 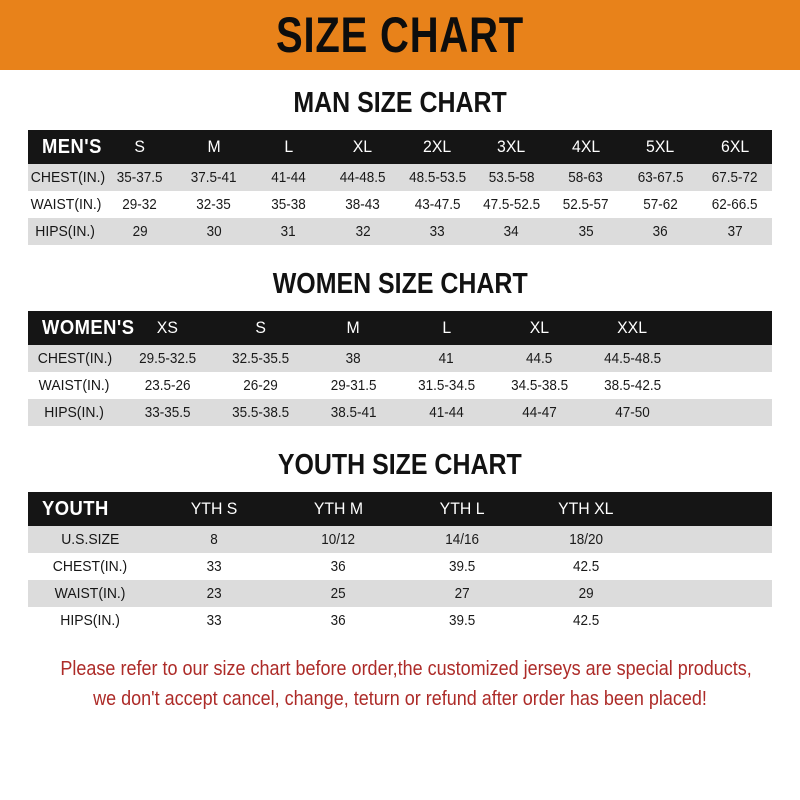 I want to click on table-cell: 35.5-38.5, so click(x=260, y=412).